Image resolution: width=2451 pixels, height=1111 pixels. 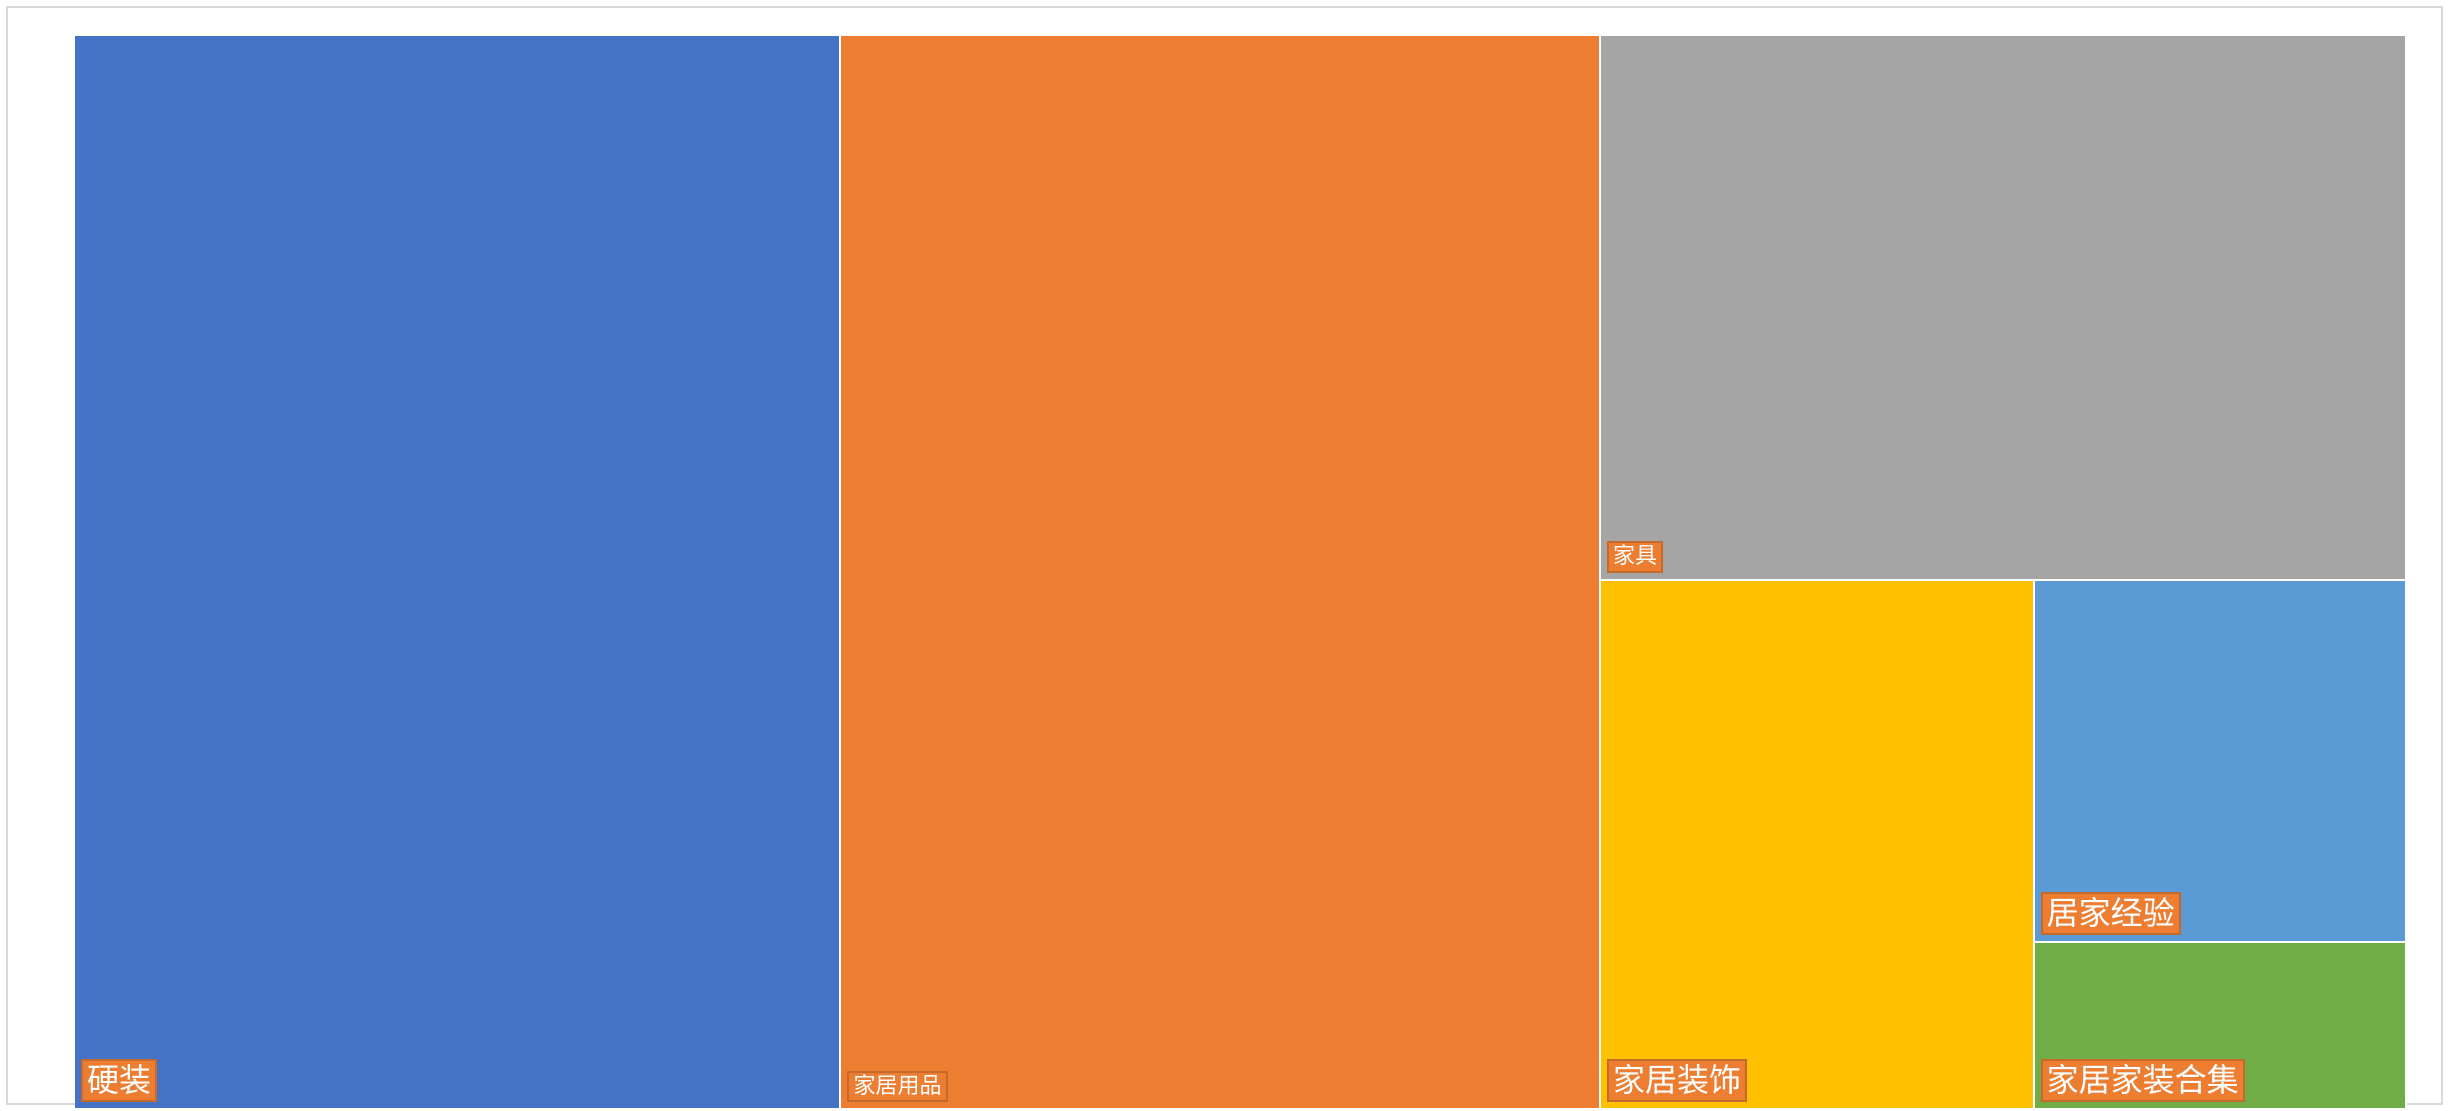 I want to click on treemap-tile: 家居家装合集, so click(x=2220, y=1026).